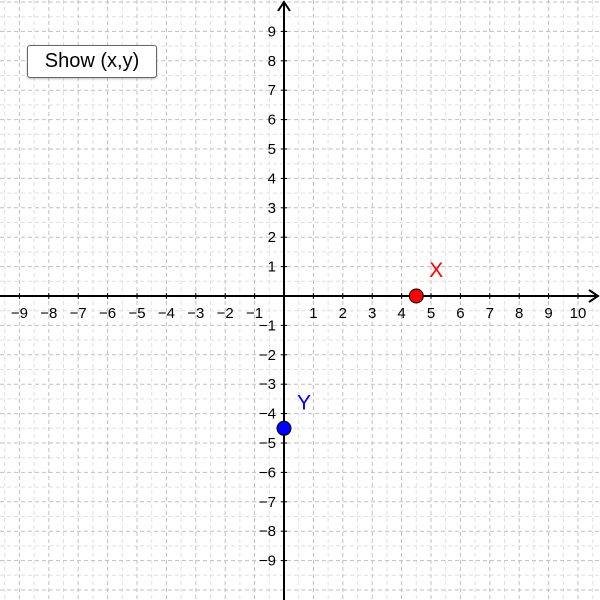 The image size is (600, 600). Describe the element at coordinates (401, 313) in the screenshot. I see `x-tick-label: 4` at that location.